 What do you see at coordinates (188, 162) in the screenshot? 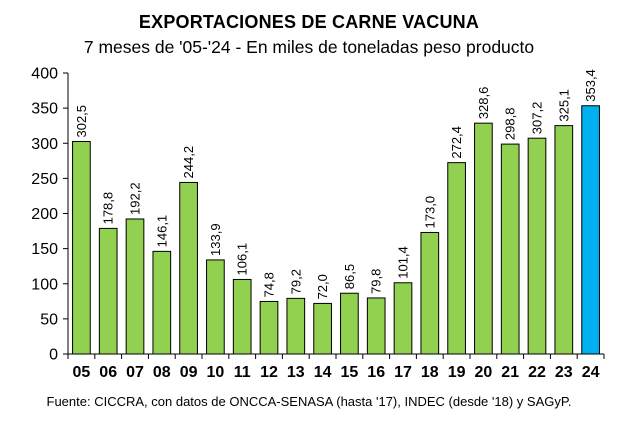
I see `data-label: 244,2` at bounding box center [188, 162].